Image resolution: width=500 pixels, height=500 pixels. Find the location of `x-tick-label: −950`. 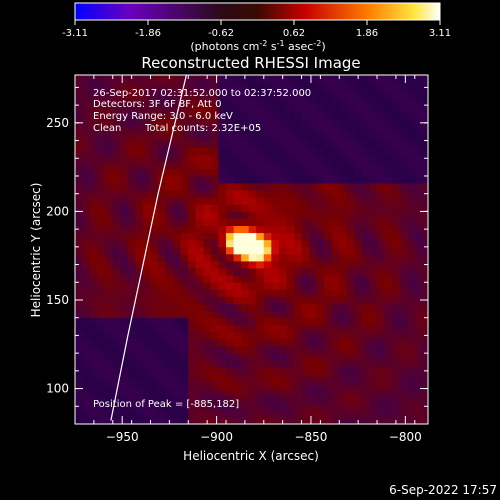

x-tick-label: −950 is located at coordinates (122, 437).